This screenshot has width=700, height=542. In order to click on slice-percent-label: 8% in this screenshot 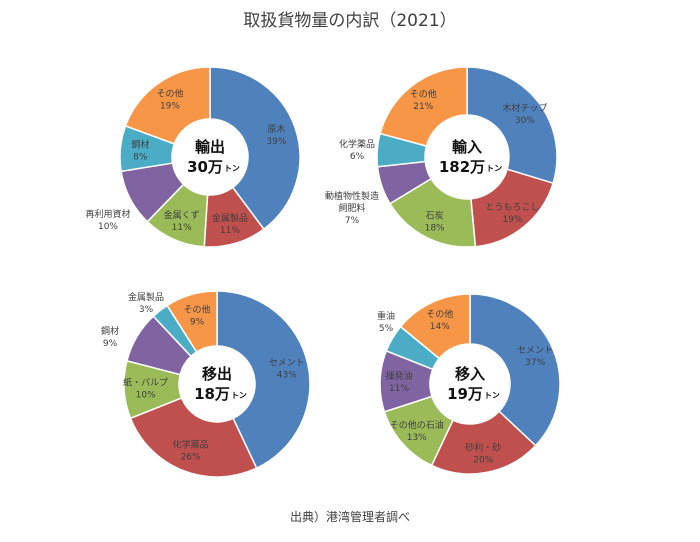, I will do `click(140, 157)`.